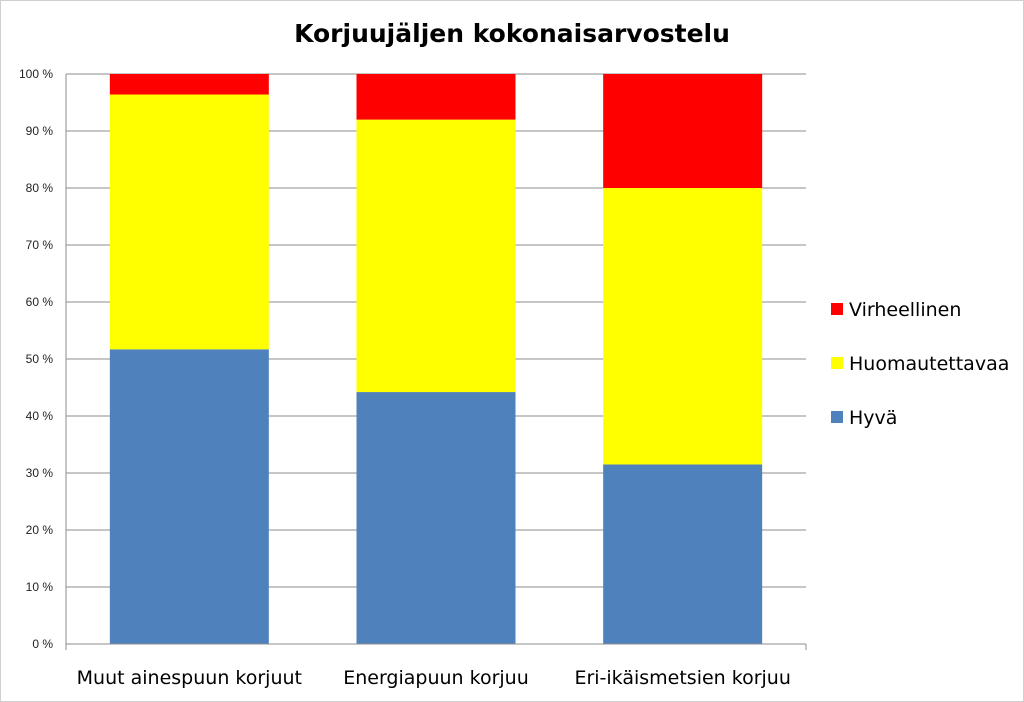 The image size is (1024, 702). What do you see at coordinates (40, 359) in the screenshot?
I see `y-tick-label: 50 %` at bounding box center [40, 359].